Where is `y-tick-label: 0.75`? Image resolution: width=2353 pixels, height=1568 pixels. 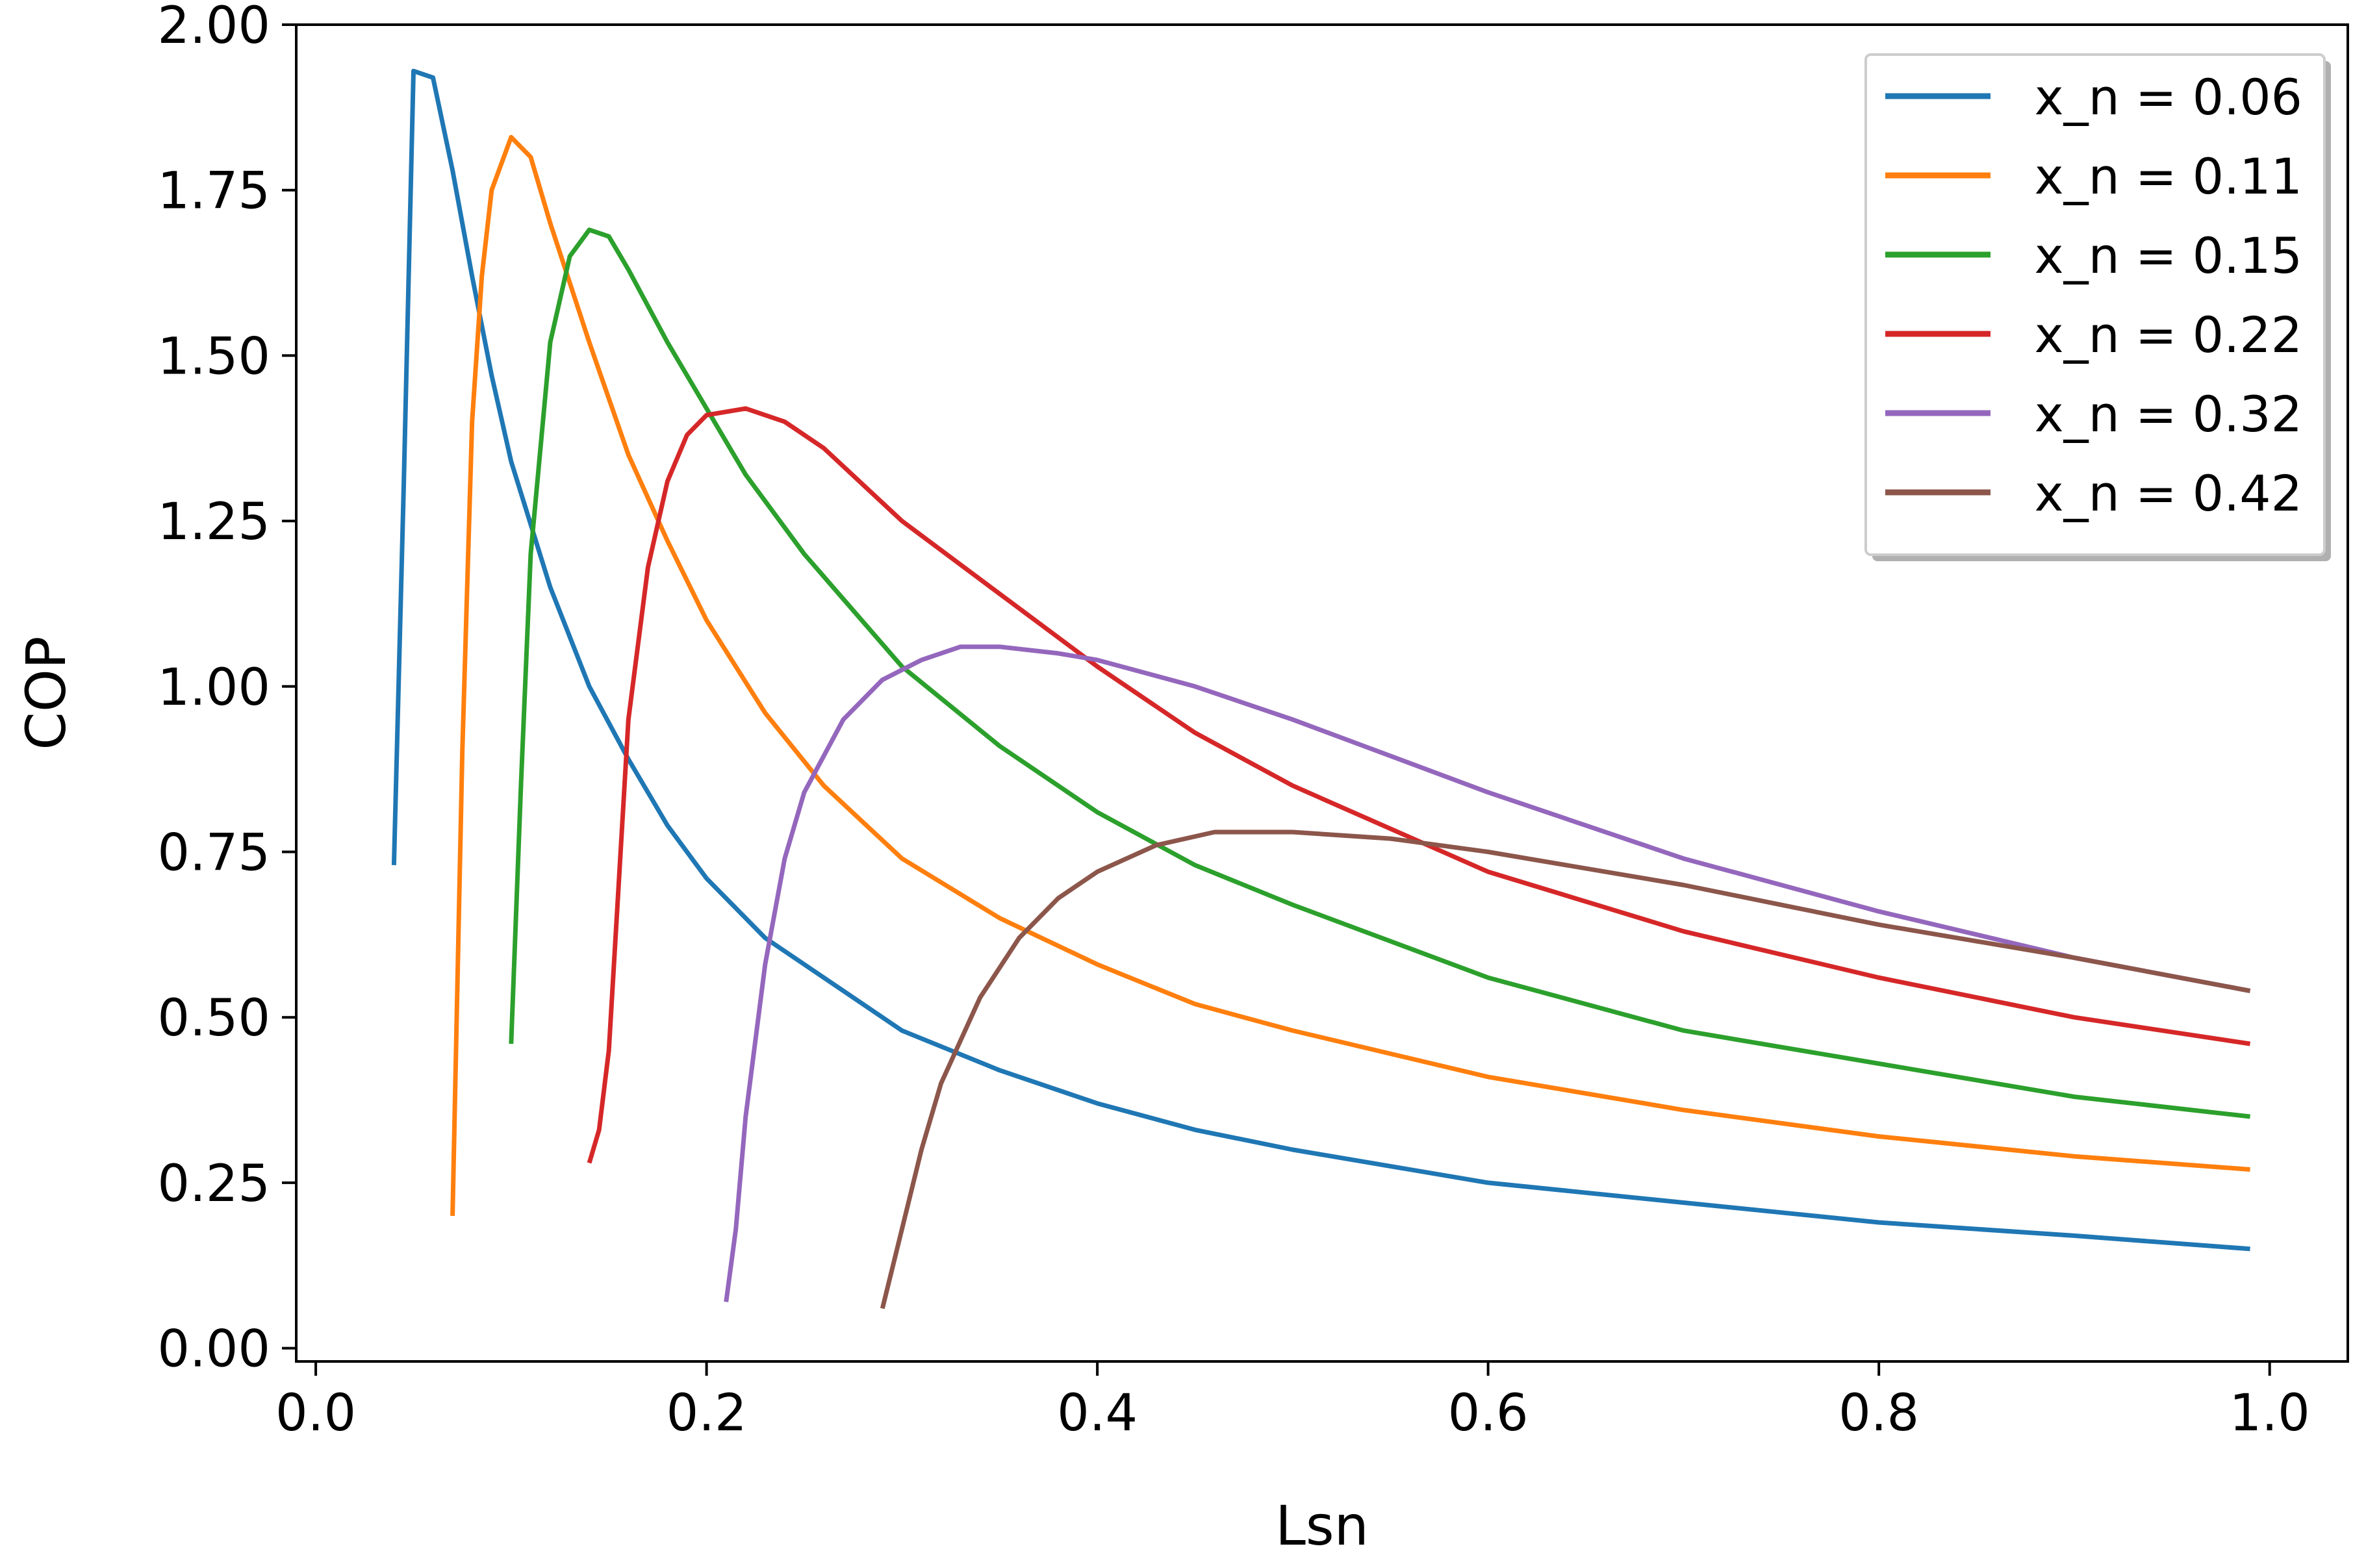 y-tick-label: 0.75 is located at coordinates (213, 853).